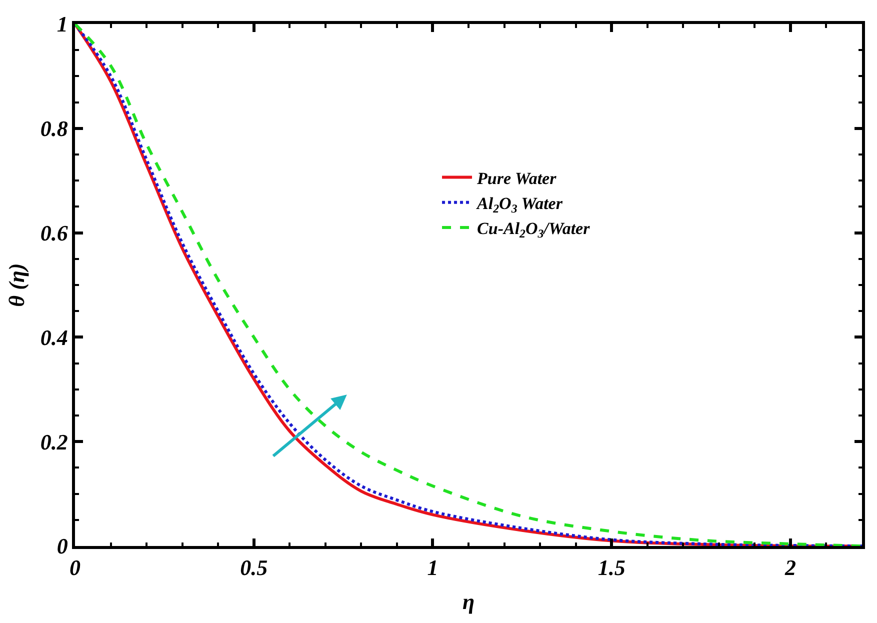 This screenshot has width=877, height=623. Describe the element at coordinates (62, 546) in the screenshot. I see `y-tick-label: 0` at that location.